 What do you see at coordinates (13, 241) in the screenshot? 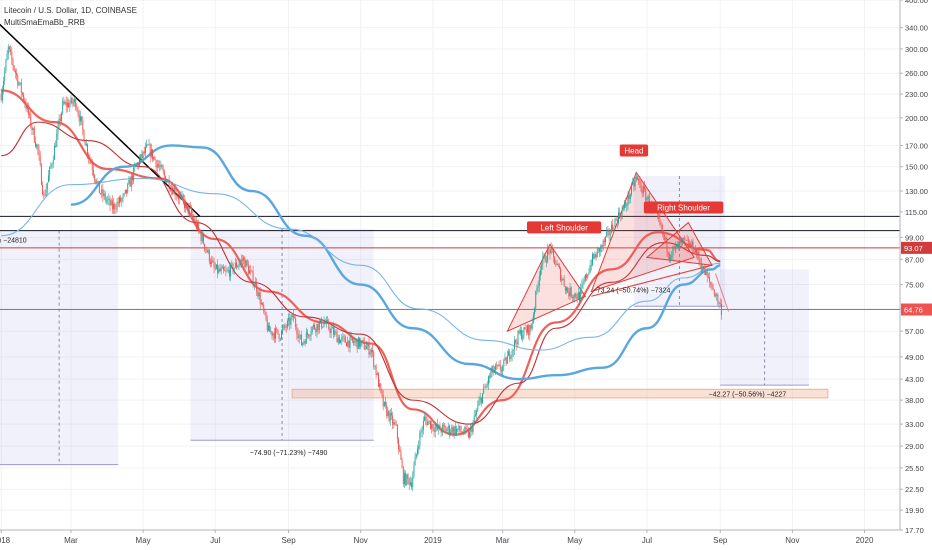
I see `measure-label: −70.47% −24810` at bounding box center [13, 241].